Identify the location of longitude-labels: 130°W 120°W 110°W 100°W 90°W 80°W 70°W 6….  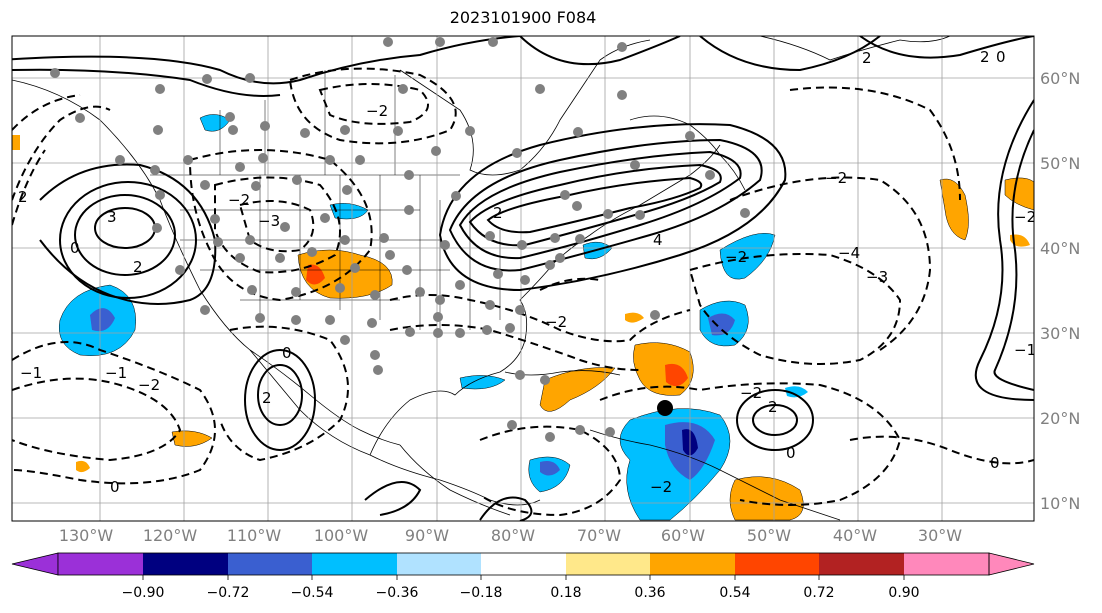
(510, 535).